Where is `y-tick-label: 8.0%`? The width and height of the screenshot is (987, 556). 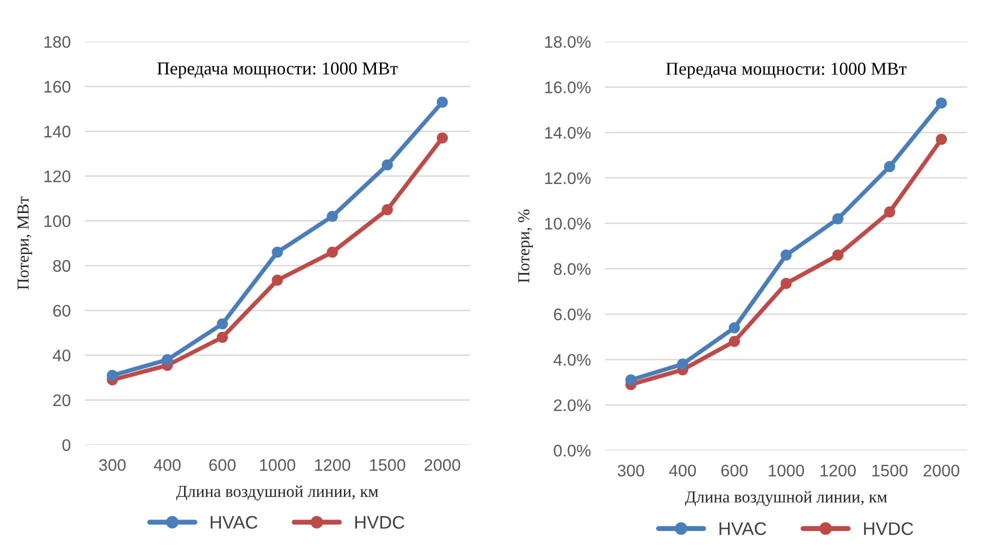
y-tick-label: 8.0% is located at coordinates (572, 269).